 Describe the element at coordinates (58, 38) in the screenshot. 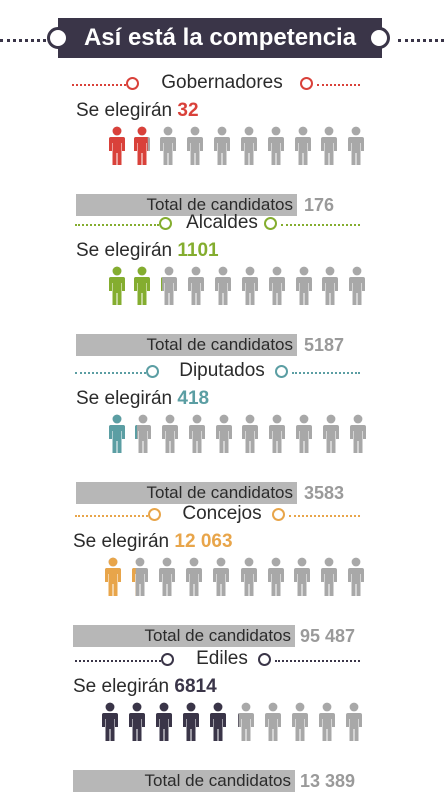

I see `header-ring-left-icon` at that location.